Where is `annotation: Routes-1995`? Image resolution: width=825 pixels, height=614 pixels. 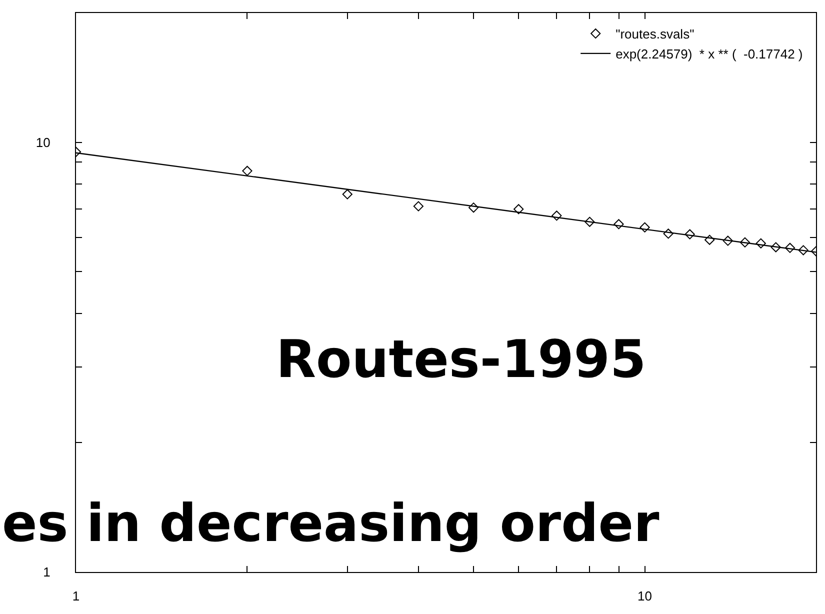
annotation: Routes-1995 is located at coordinates (461, 360).